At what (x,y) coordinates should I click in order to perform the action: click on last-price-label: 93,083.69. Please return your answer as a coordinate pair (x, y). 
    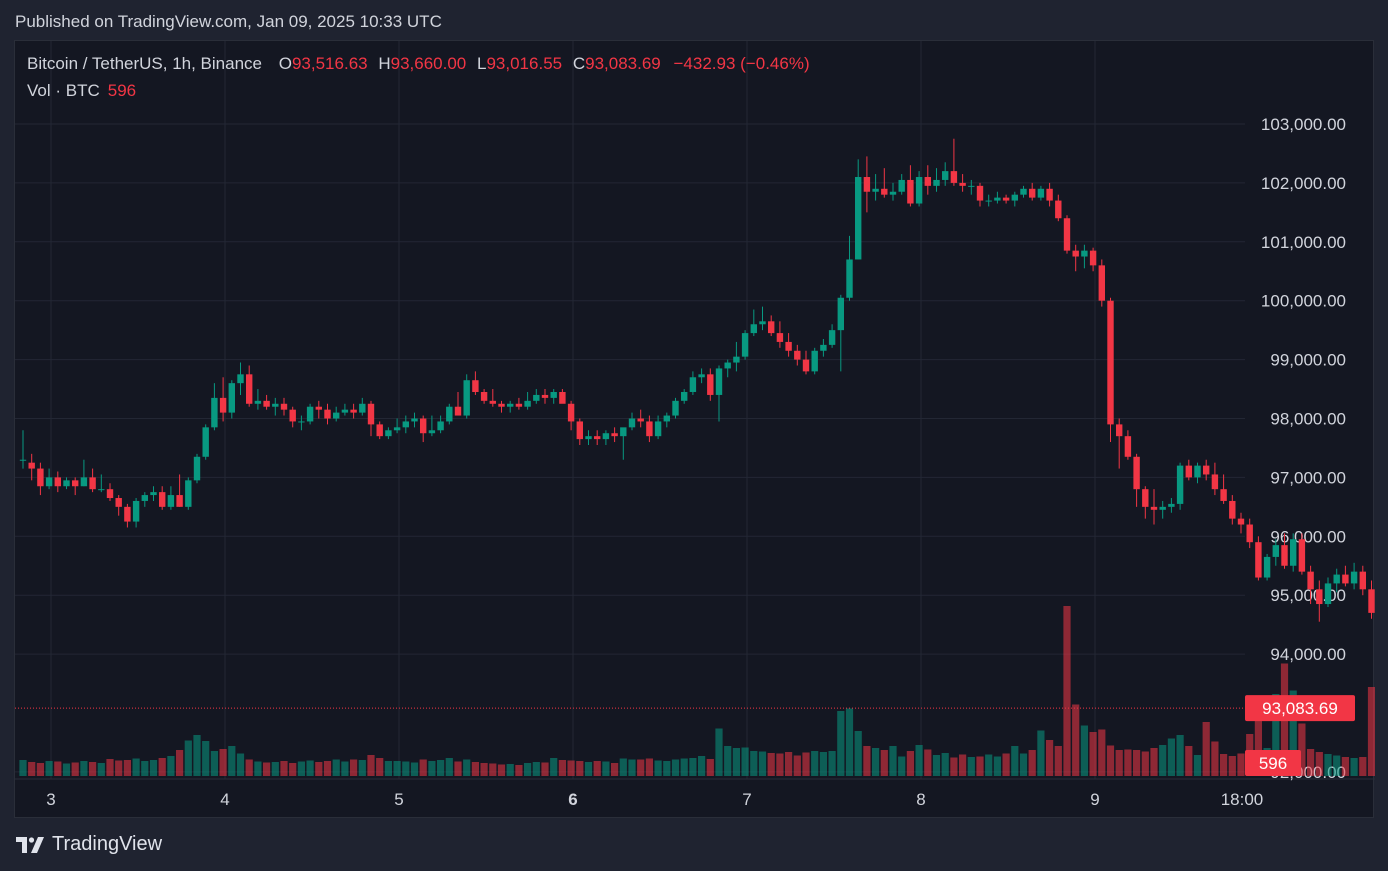
    Looking at the image, I should click on (1300, 708).